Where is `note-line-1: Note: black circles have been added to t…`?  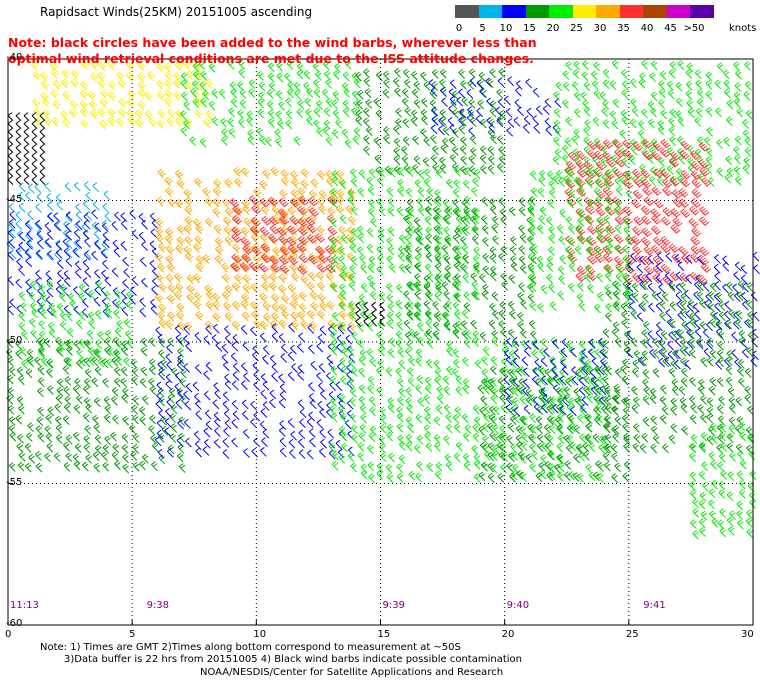
note-line-1: Note: black circles have been added to t… is located at coordinates (272, 42).